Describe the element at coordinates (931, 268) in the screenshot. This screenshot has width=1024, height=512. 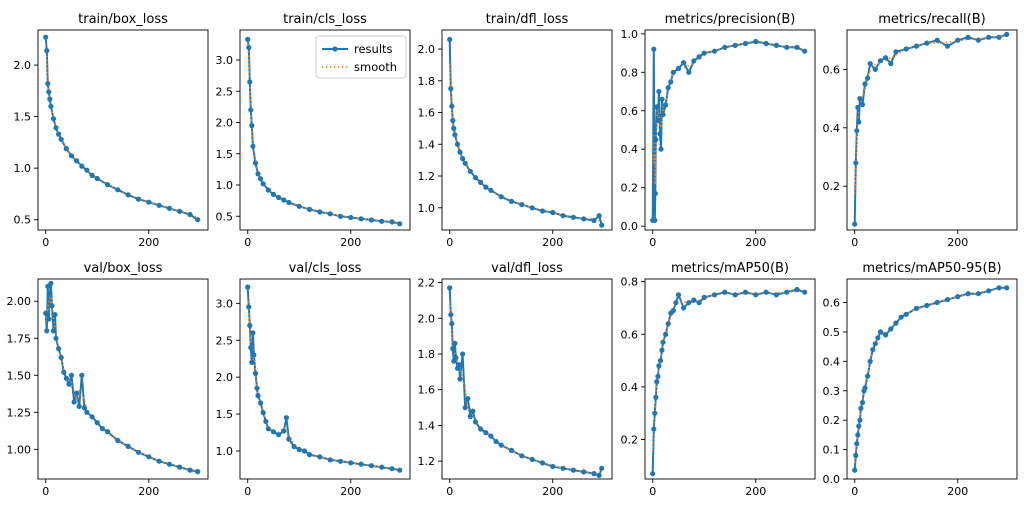
I see `subplot-title: metrics/mAP50-95(B)` at that location.